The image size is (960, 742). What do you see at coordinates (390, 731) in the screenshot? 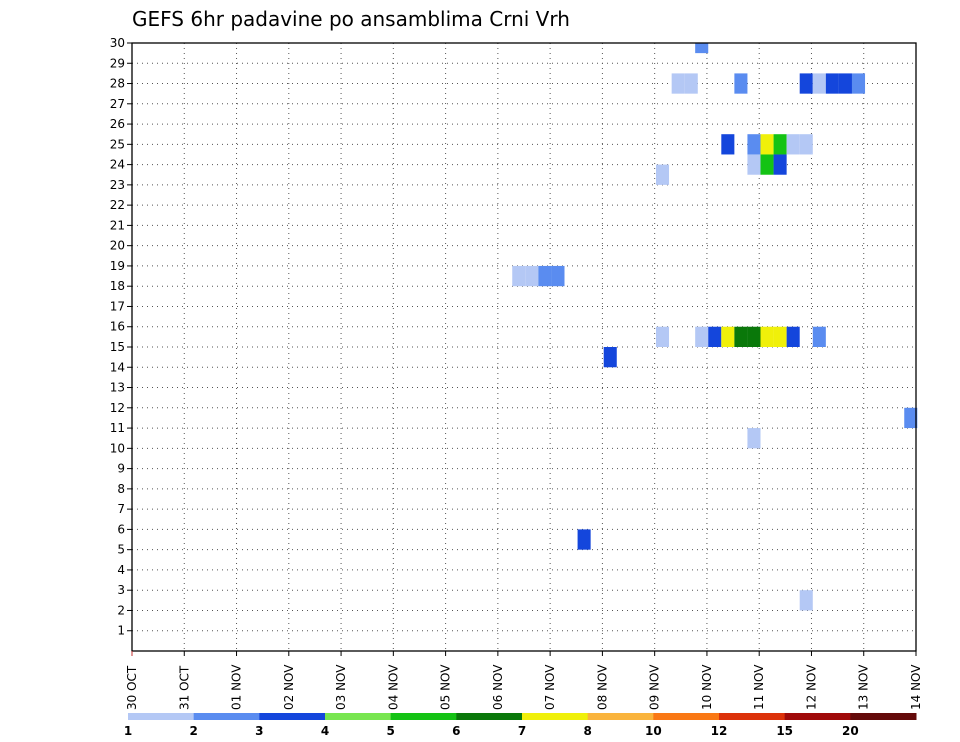
I see `colorbar-label: 5` at bounding box center [390, 731].